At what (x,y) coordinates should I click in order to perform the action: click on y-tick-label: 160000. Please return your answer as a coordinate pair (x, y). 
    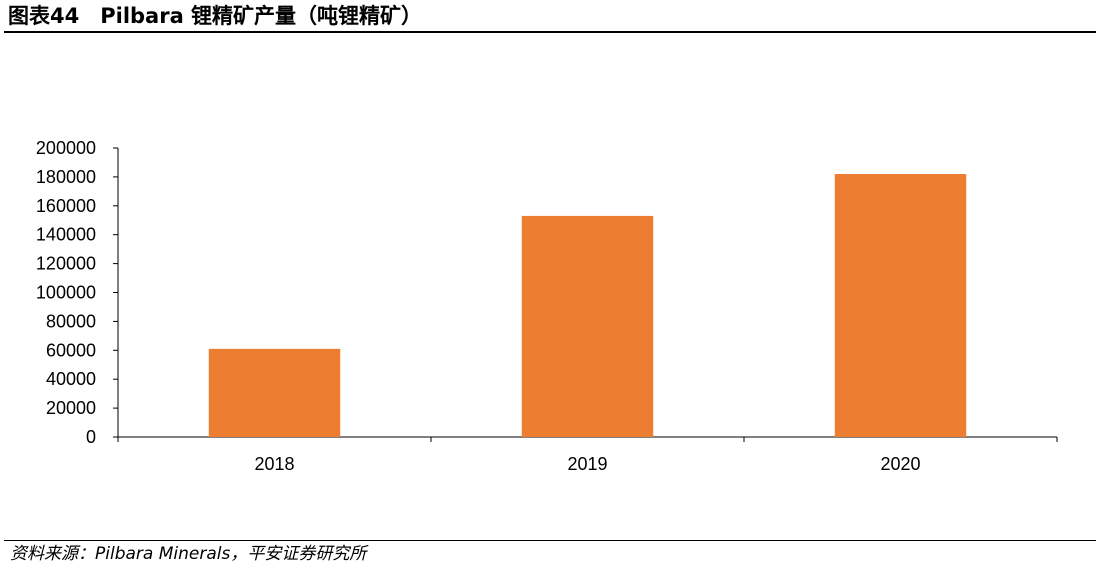
    Looking at the image, I should click on (66, 206).